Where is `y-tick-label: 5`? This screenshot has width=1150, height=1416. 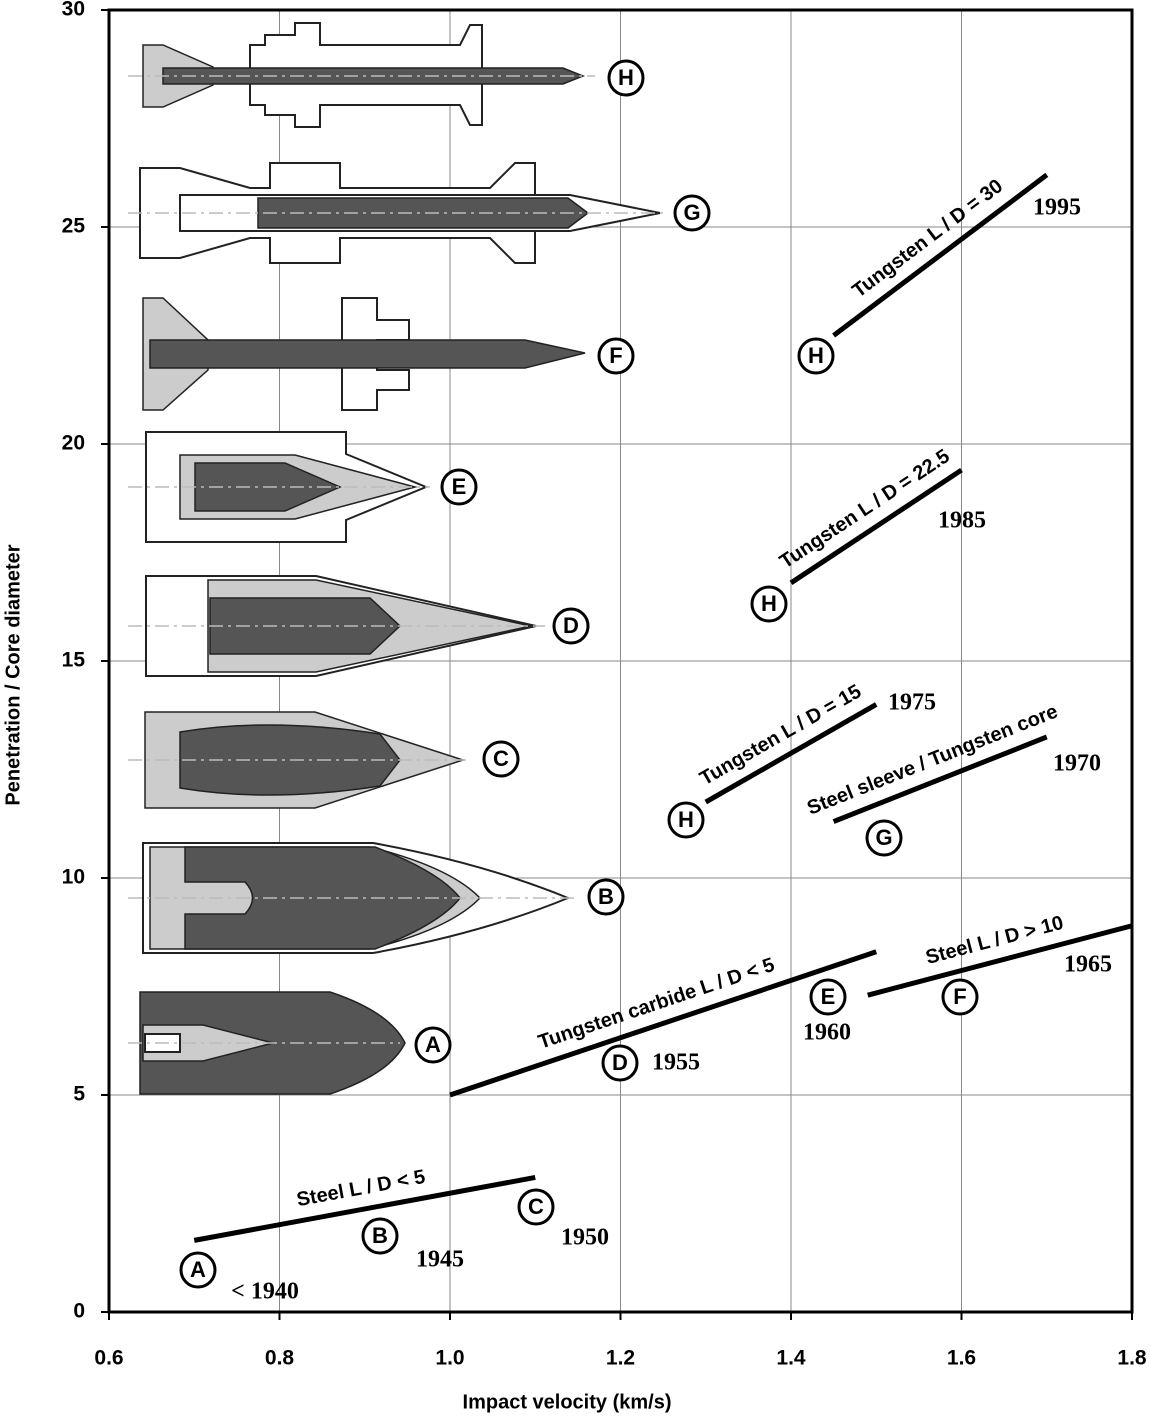
y-tick-label: 5 is located at coordinates (79, 1094).